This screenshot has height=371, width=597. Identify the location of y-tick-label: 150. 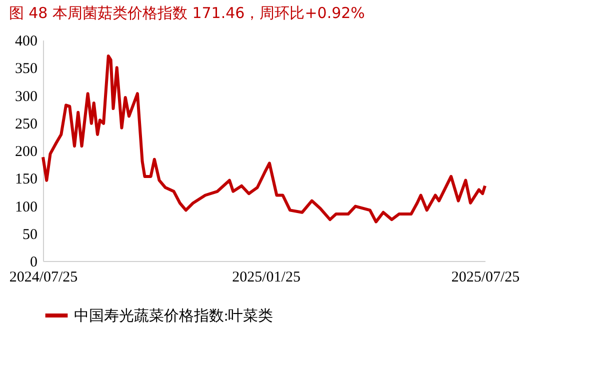
(26, 180).